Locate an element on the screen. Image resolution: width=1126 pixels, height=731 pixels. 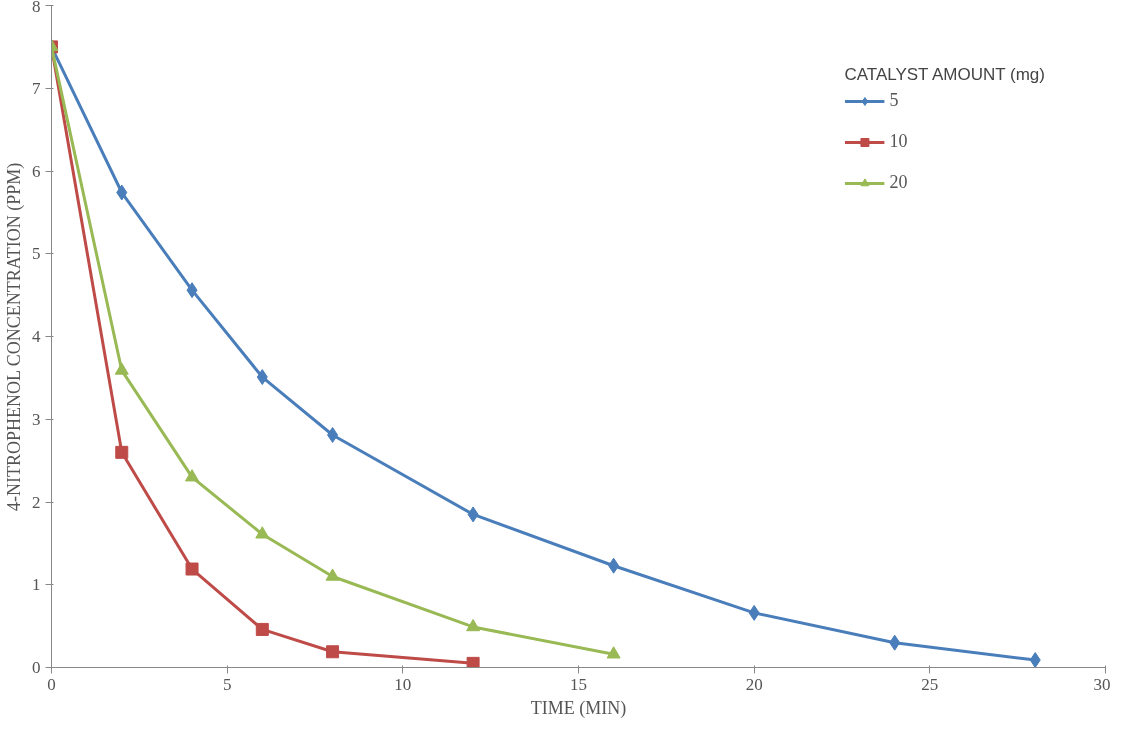
x-tick-label: 0 is located at coordinates (51, 684).